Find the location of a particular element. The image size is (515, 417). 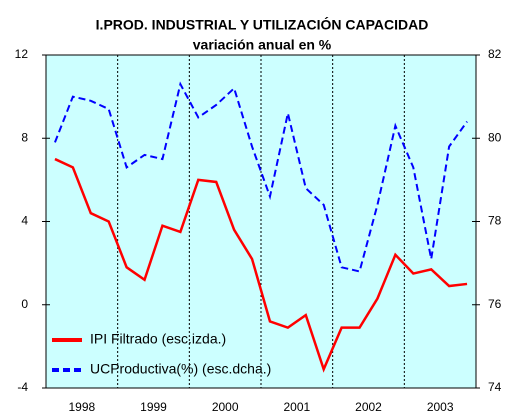

x-tick-label: 2001 is located at coordinates (296, 407).